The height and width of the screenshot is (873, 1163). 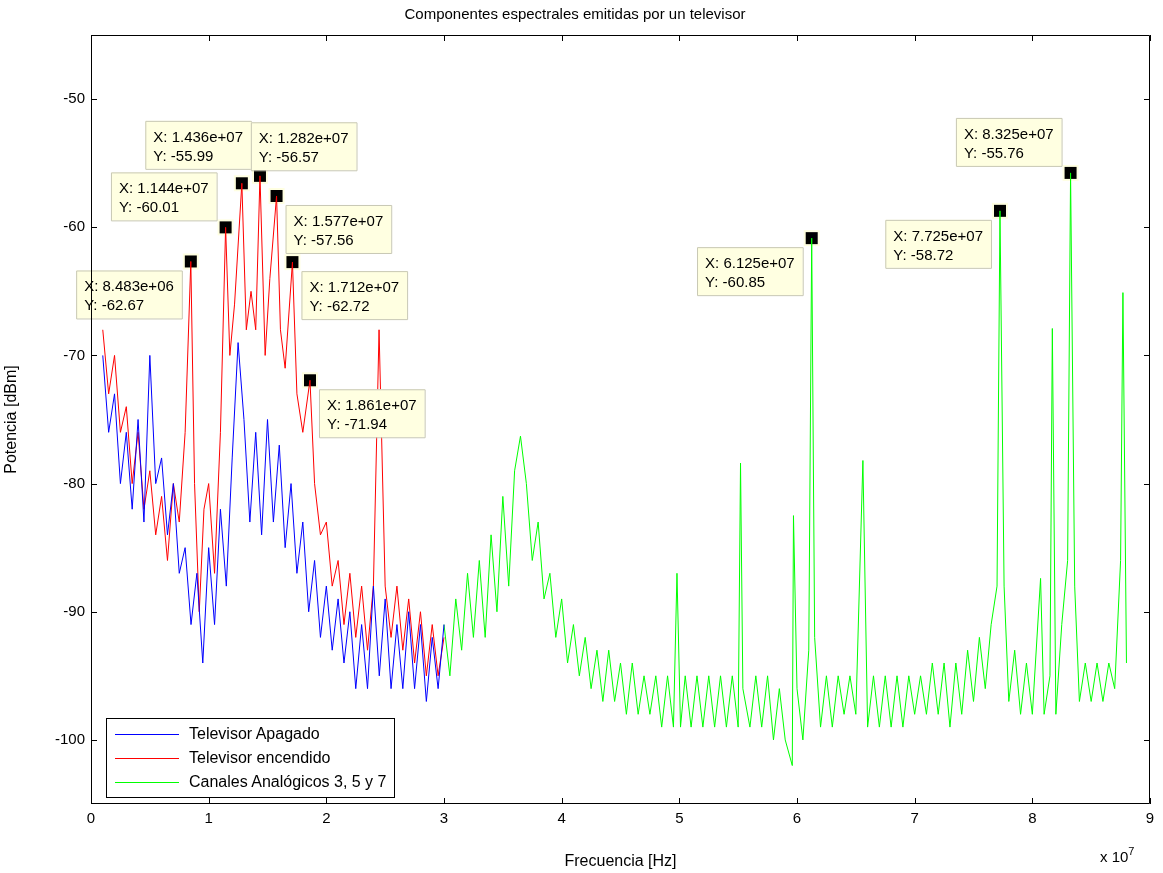 What do you see at coordinates (260, 758) in the screenshot?
I see `legend-label: Televisor encendido` at bounding box center [260, 758].